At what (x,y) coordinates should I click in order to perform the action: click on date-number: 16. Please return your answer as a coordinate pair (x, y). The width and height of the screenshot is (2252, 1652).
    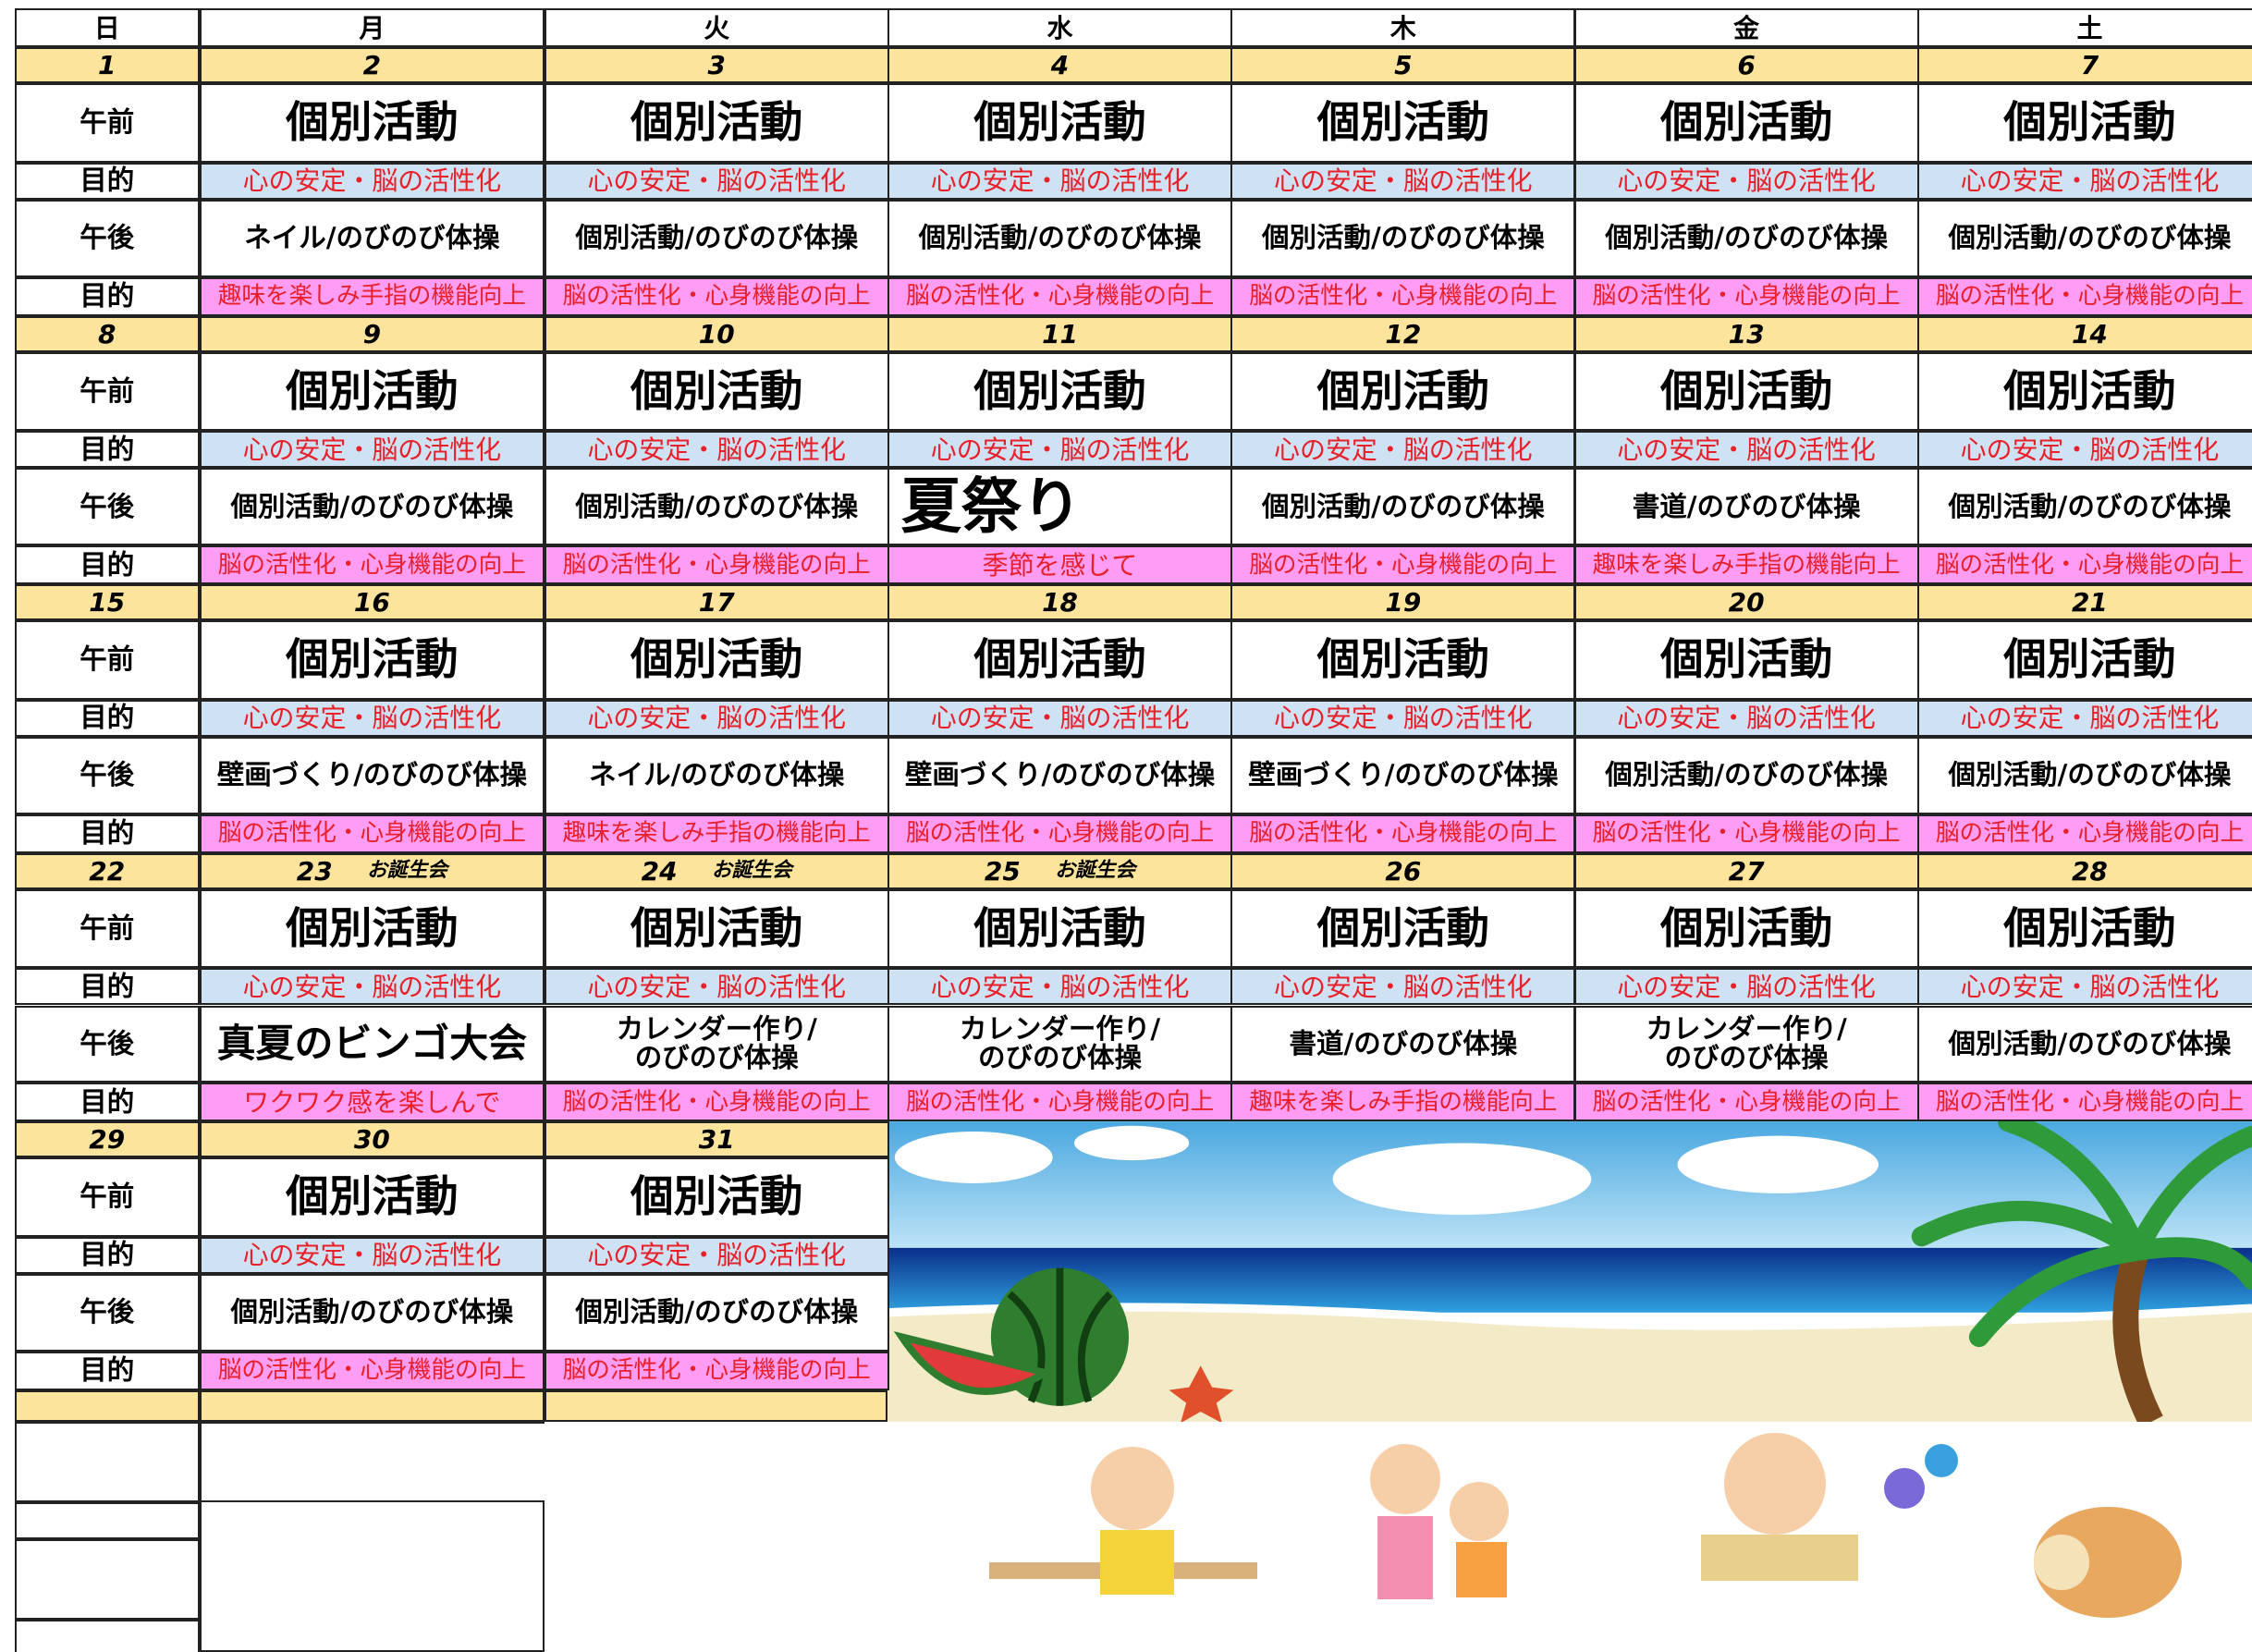
    Looking at the image, I should click on (371, 602).